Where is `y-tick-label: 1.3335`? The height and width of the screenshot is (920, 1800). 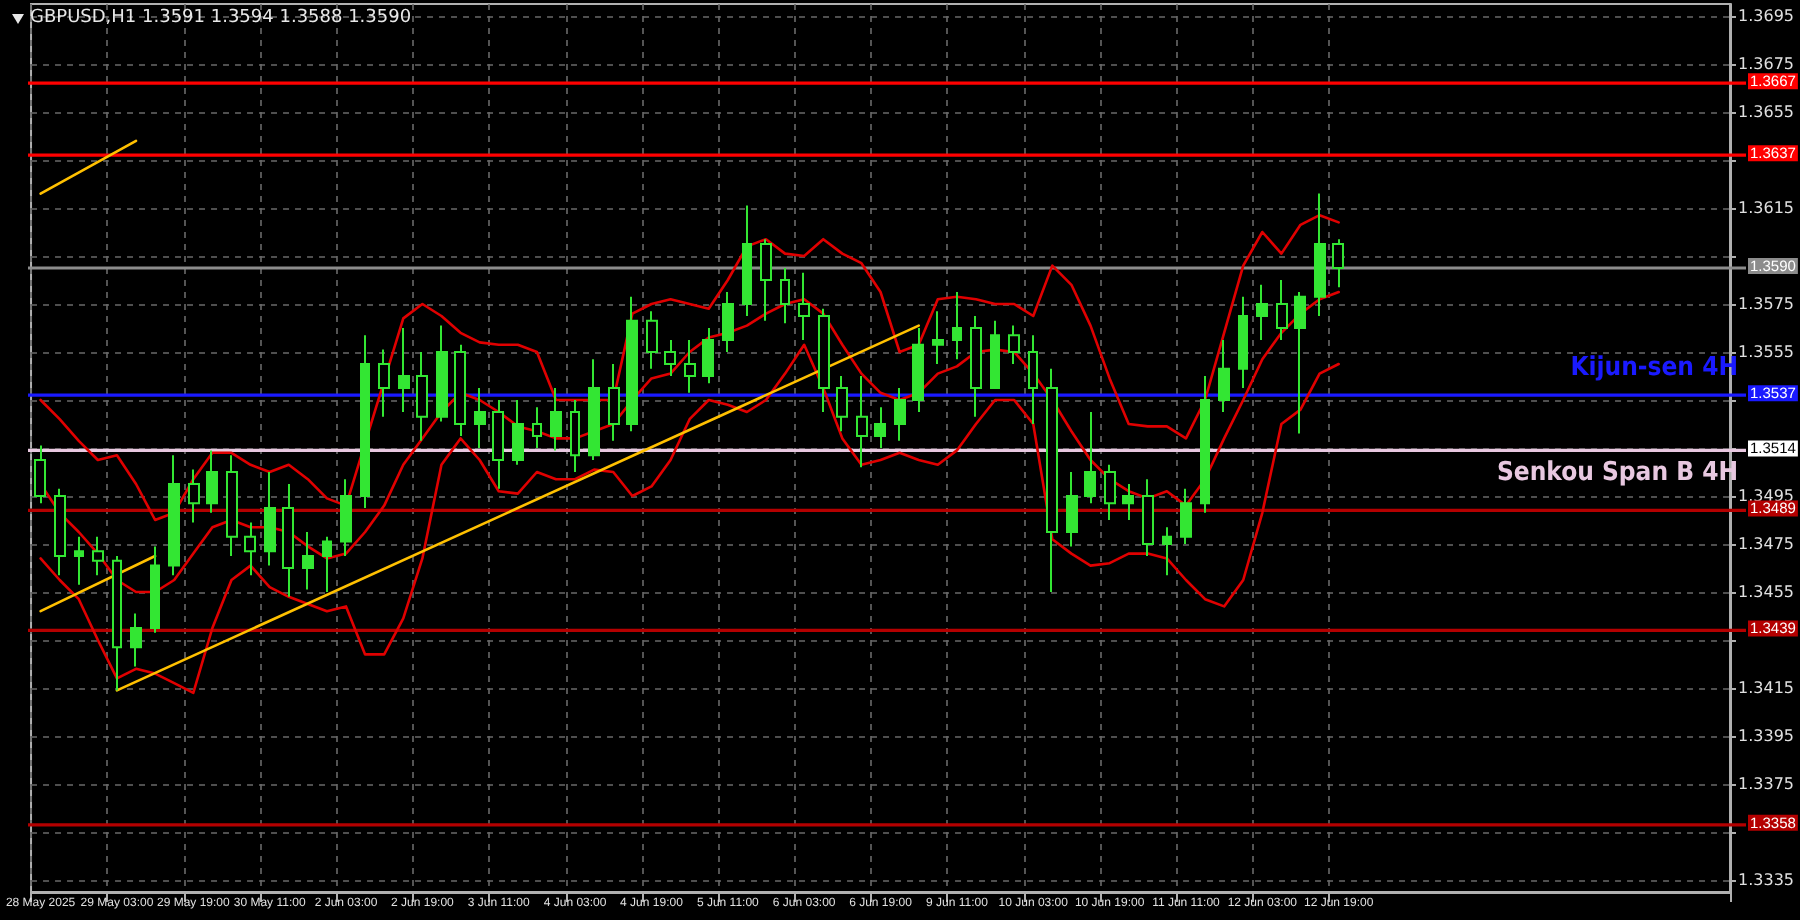
y-tick-label: 1.3335 is located at coordinates (1766, 880).